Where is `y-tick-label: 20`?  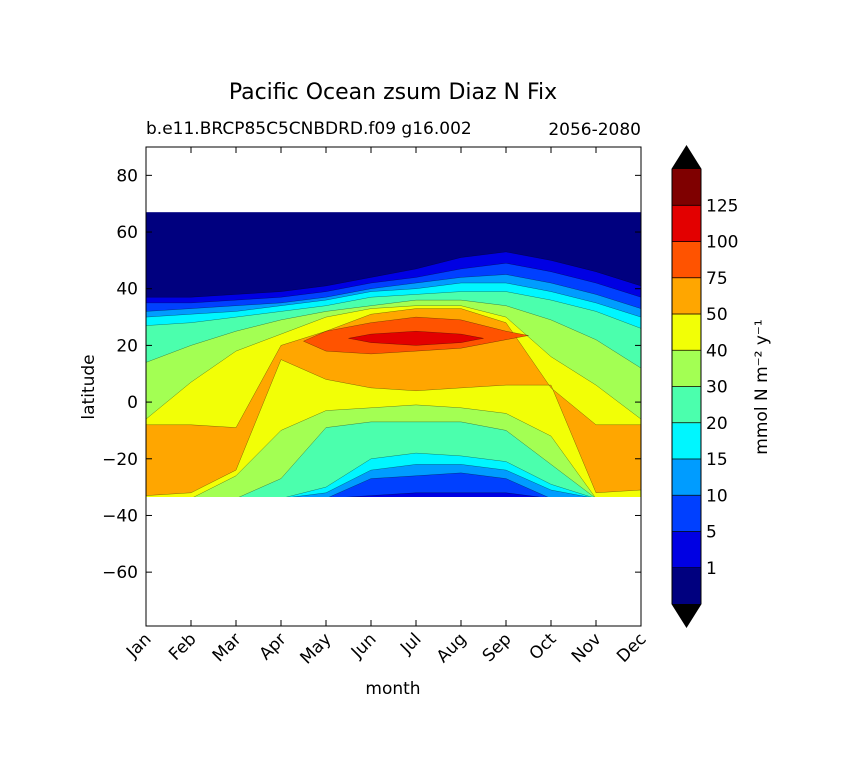
y-tick-label: 20 is located at coordinates (127, 346).